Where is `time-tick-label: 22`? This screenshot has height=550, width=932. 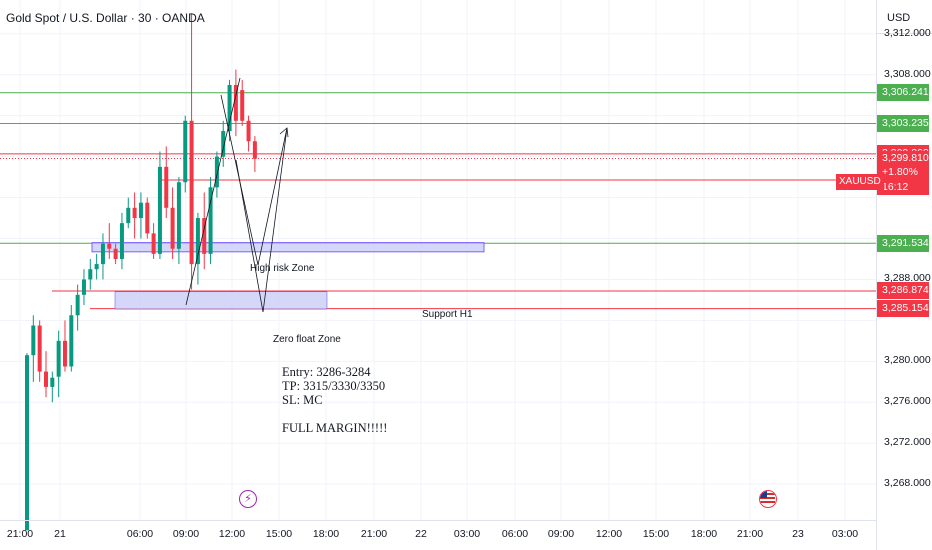 time-tick-label: 22 is located at coordinates (421, 534).